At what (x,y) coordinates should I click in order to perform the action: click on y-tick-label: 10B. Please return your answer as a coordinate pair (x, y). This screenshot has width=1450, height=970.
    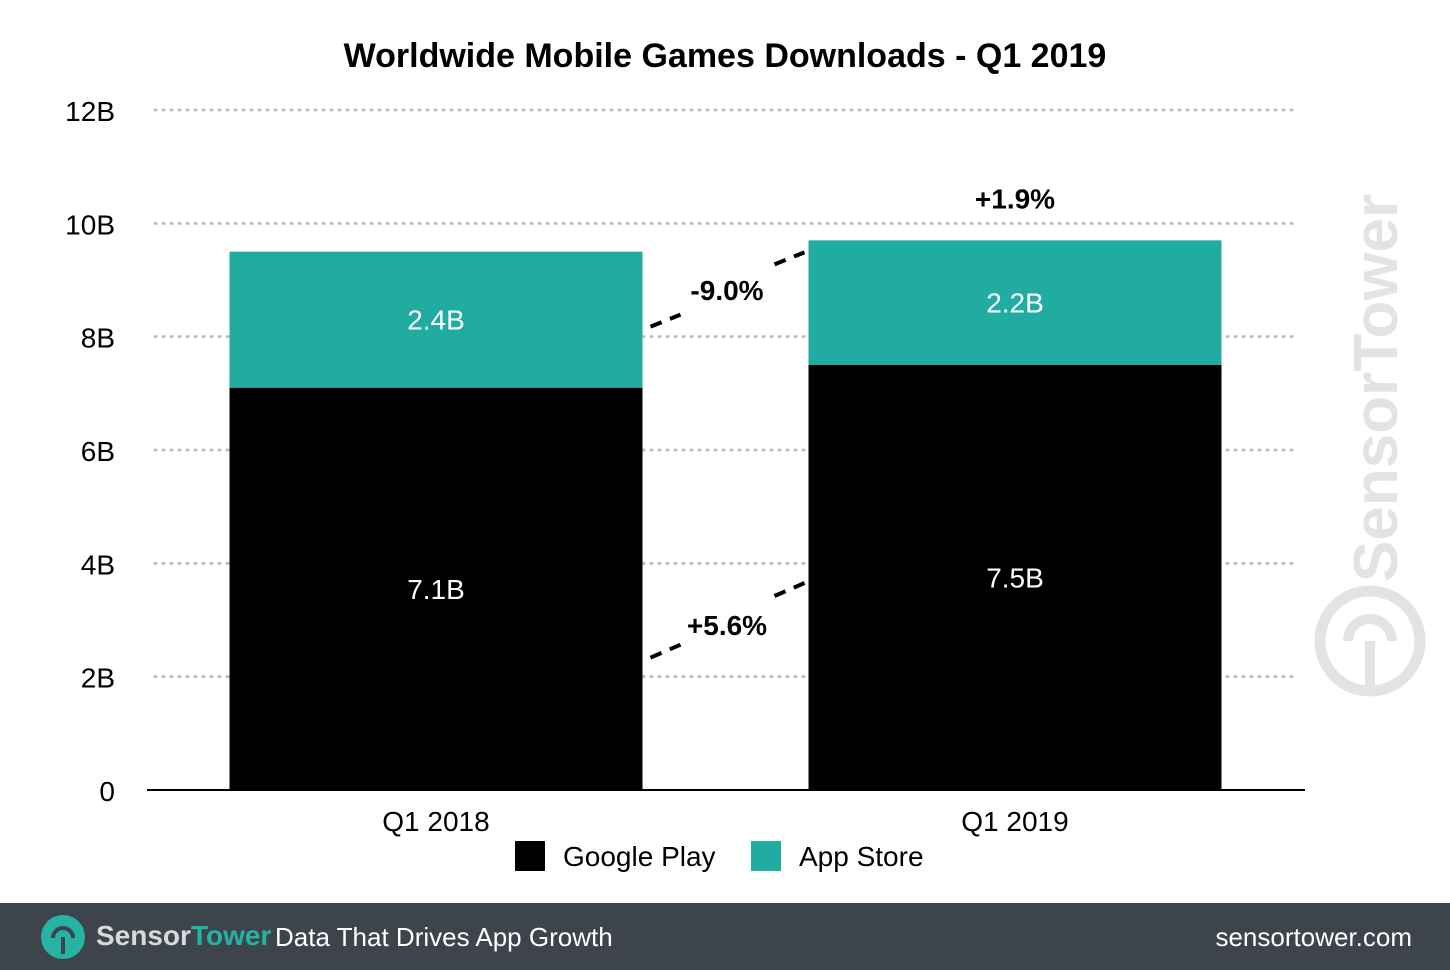
    Looking at the image, I should click on (90, 224).